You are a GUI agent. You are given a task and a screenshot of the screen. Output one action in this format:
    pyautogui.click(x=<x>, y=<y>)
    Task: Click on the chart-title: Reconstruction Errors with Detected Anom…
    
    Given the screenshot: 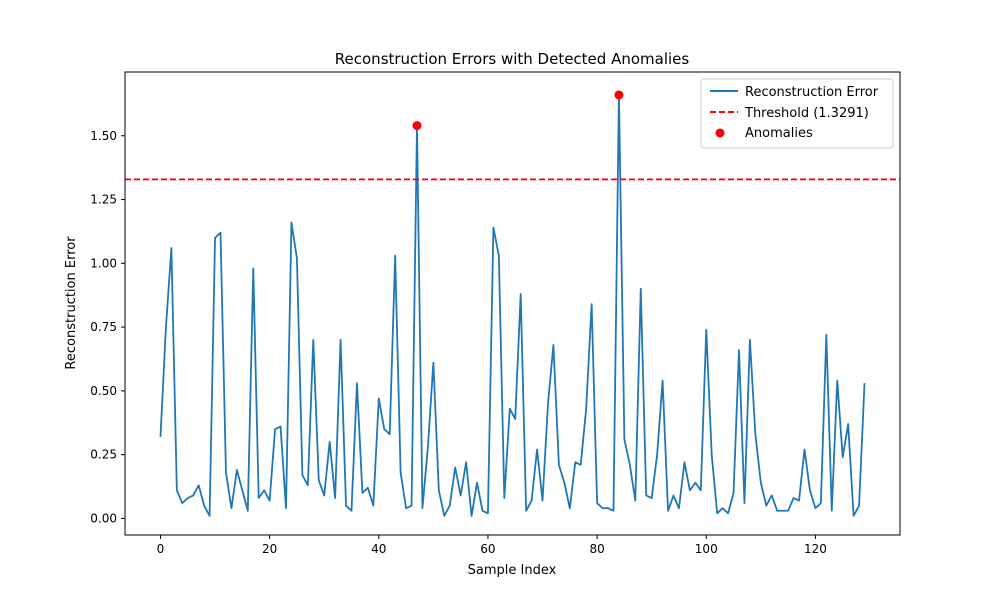 What is the action you would take?
    pyautogui.click(x=512, y=59)
    